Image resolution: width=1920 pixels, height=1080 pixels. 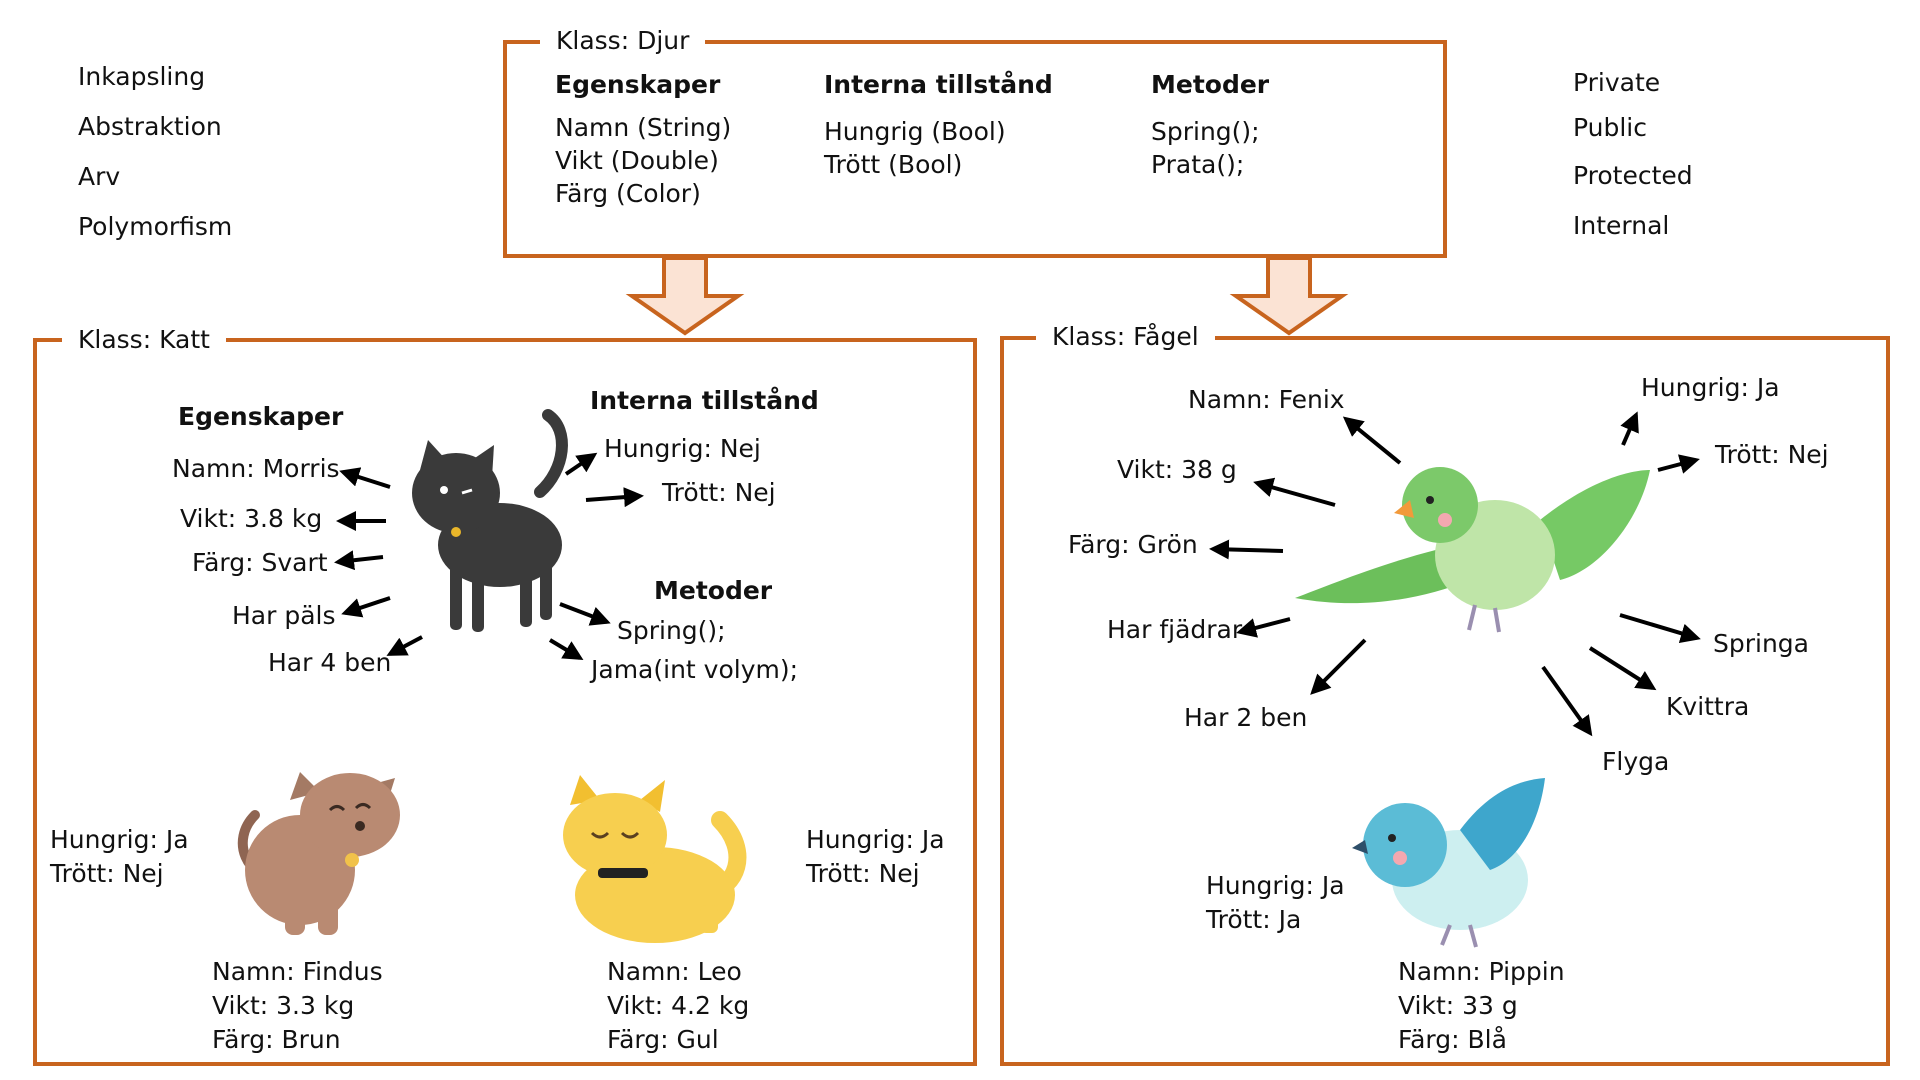 What do you see at coordinates (261, 416) in the screenshot?
I see `cat-properties-heading: Egenskaper` at bounding box center [261, 416].